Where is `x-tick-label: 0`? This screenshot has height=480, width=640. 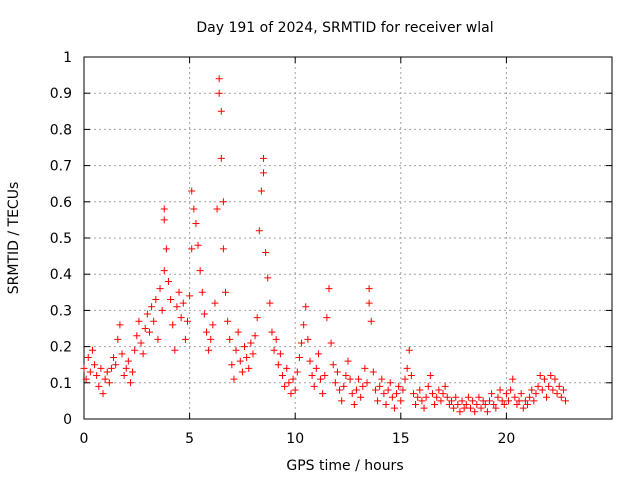 x-tick-label: 0 is located at coordinates (84, 439).